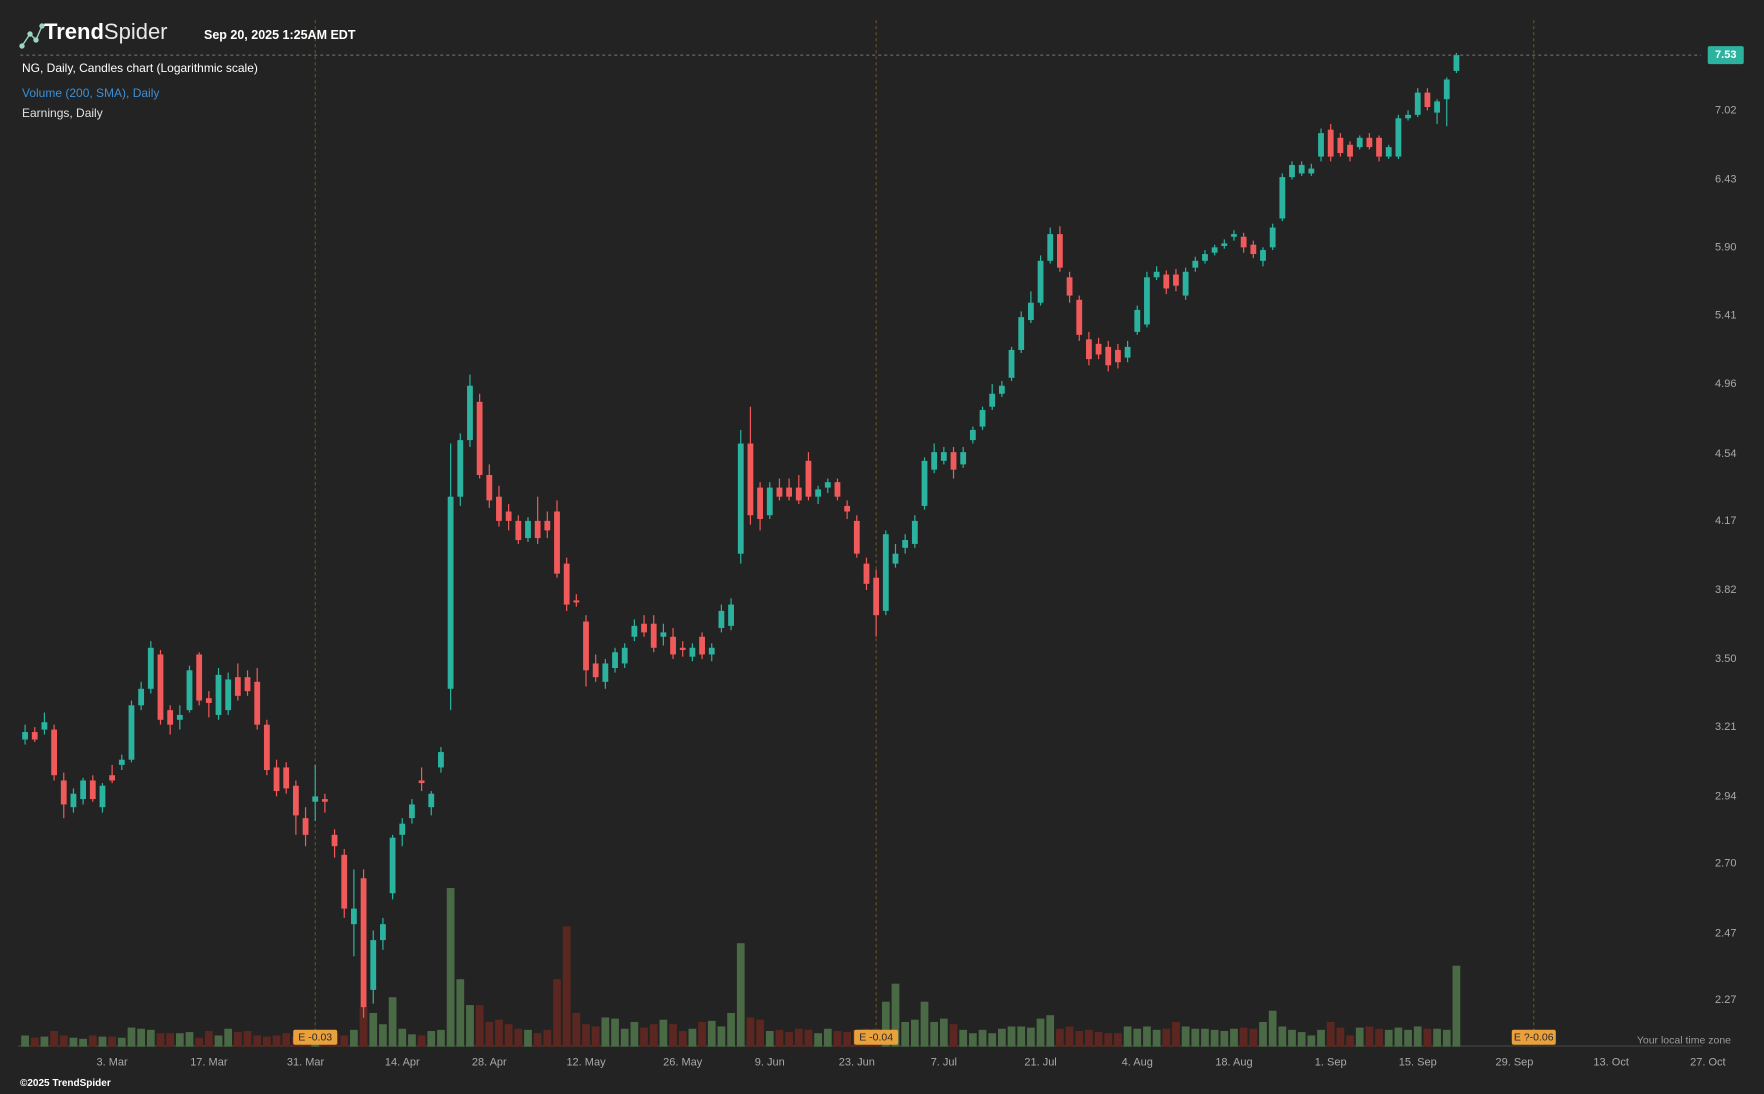 The height and width of the screenshot is (1094, 1764). What do you see at coordinates (62, 113) in the screenshot?
I see `earnings-legend: Earnings, Daily` at bounding box center [62, 113].